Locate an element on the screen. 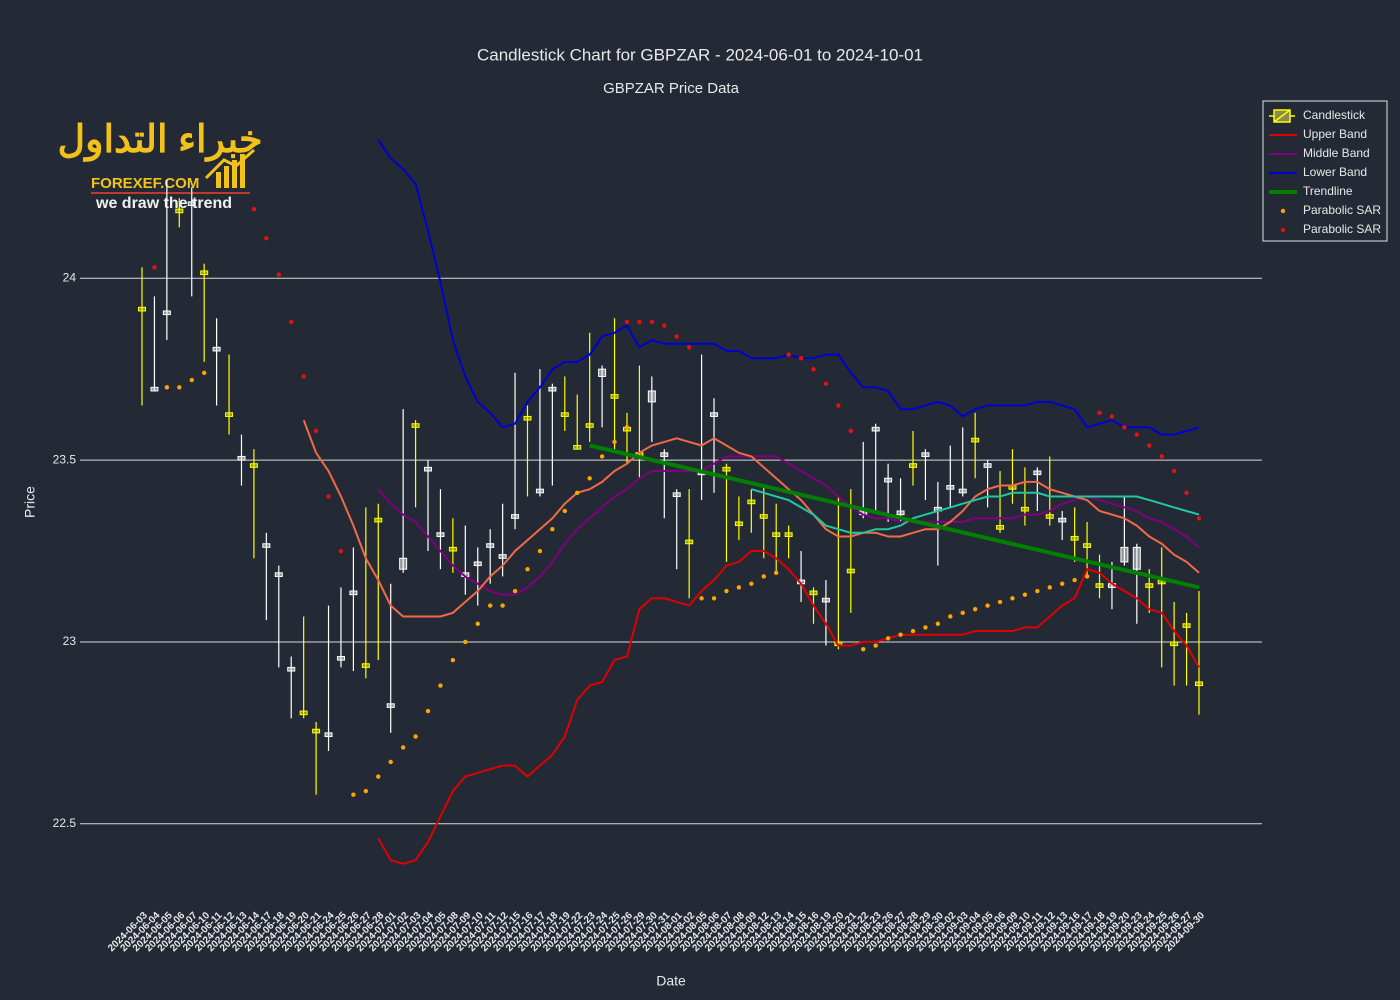 This screenshot has height=1000, width=1400. y-tick-label: 23 is located at coordinates (70, 641).